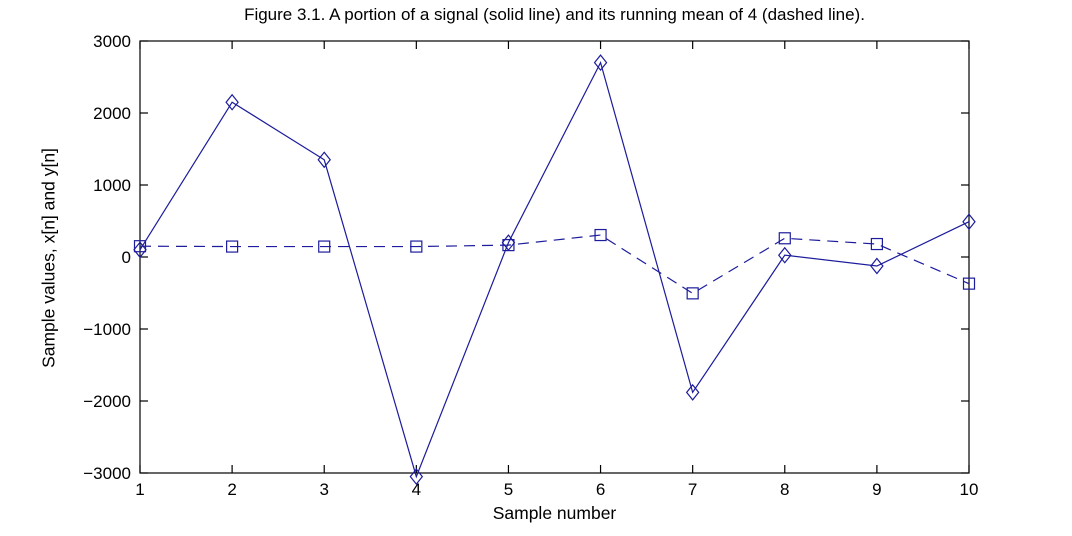 The image size is (1072, 536). Describe the element at coordinates (554, 513) in the screenshot. I see `x-axis-label: Sample number` at that location.